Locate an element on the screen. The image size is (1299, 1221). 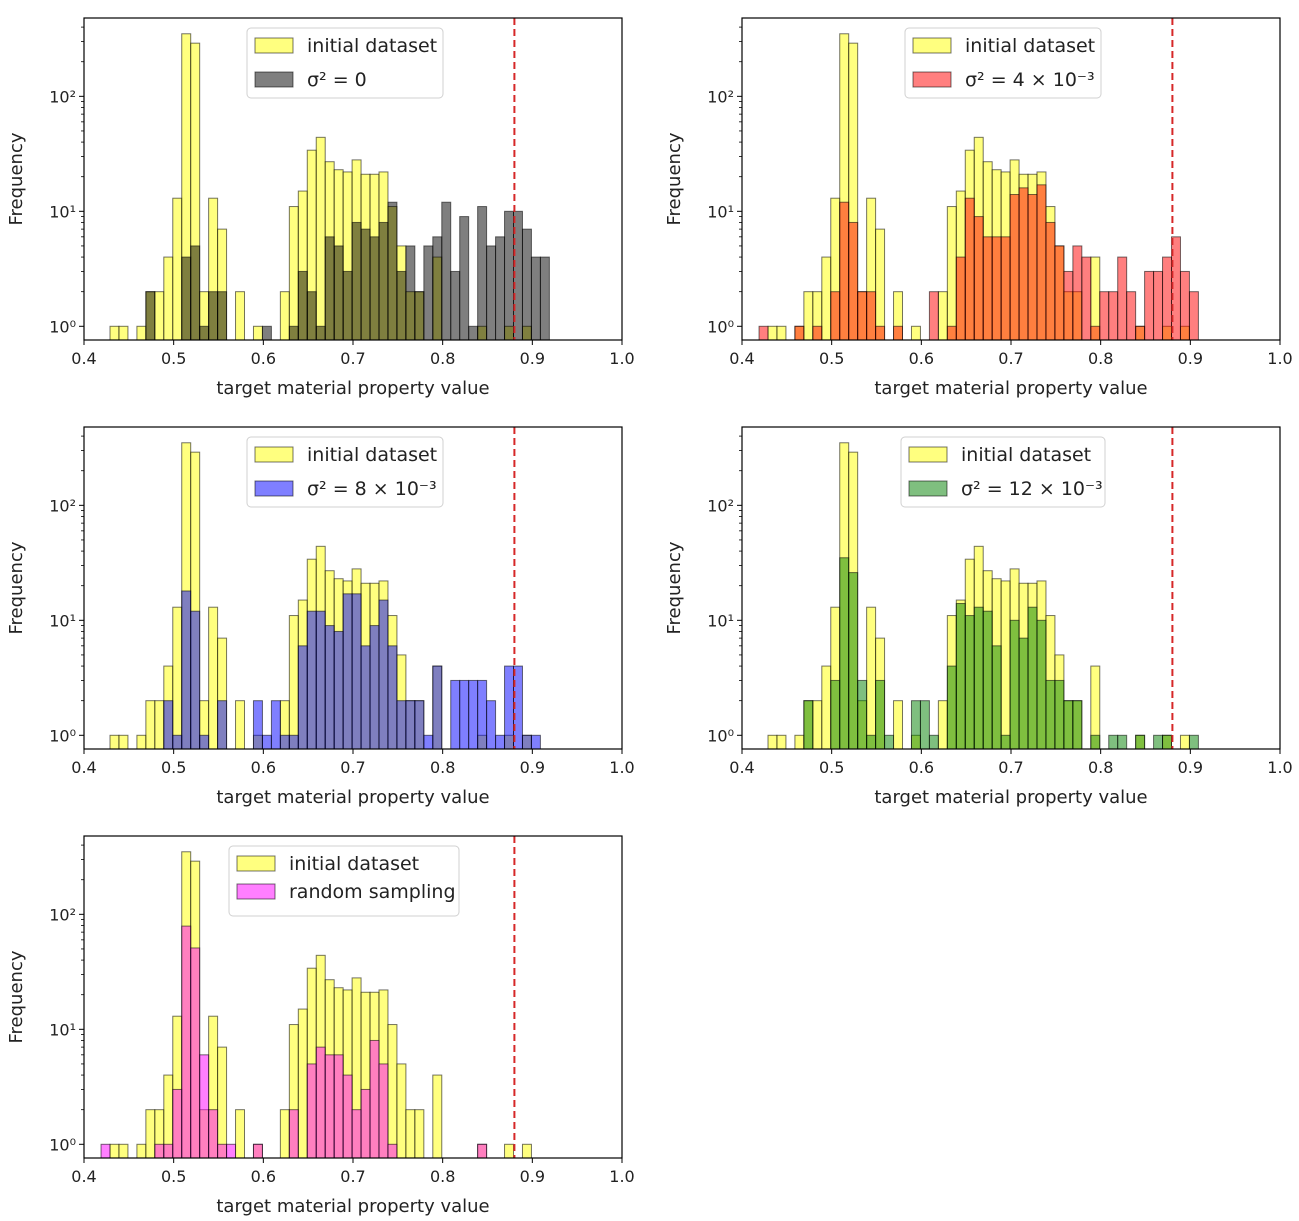
y-axis-label: Frequency is located at coordinates (674, 587).